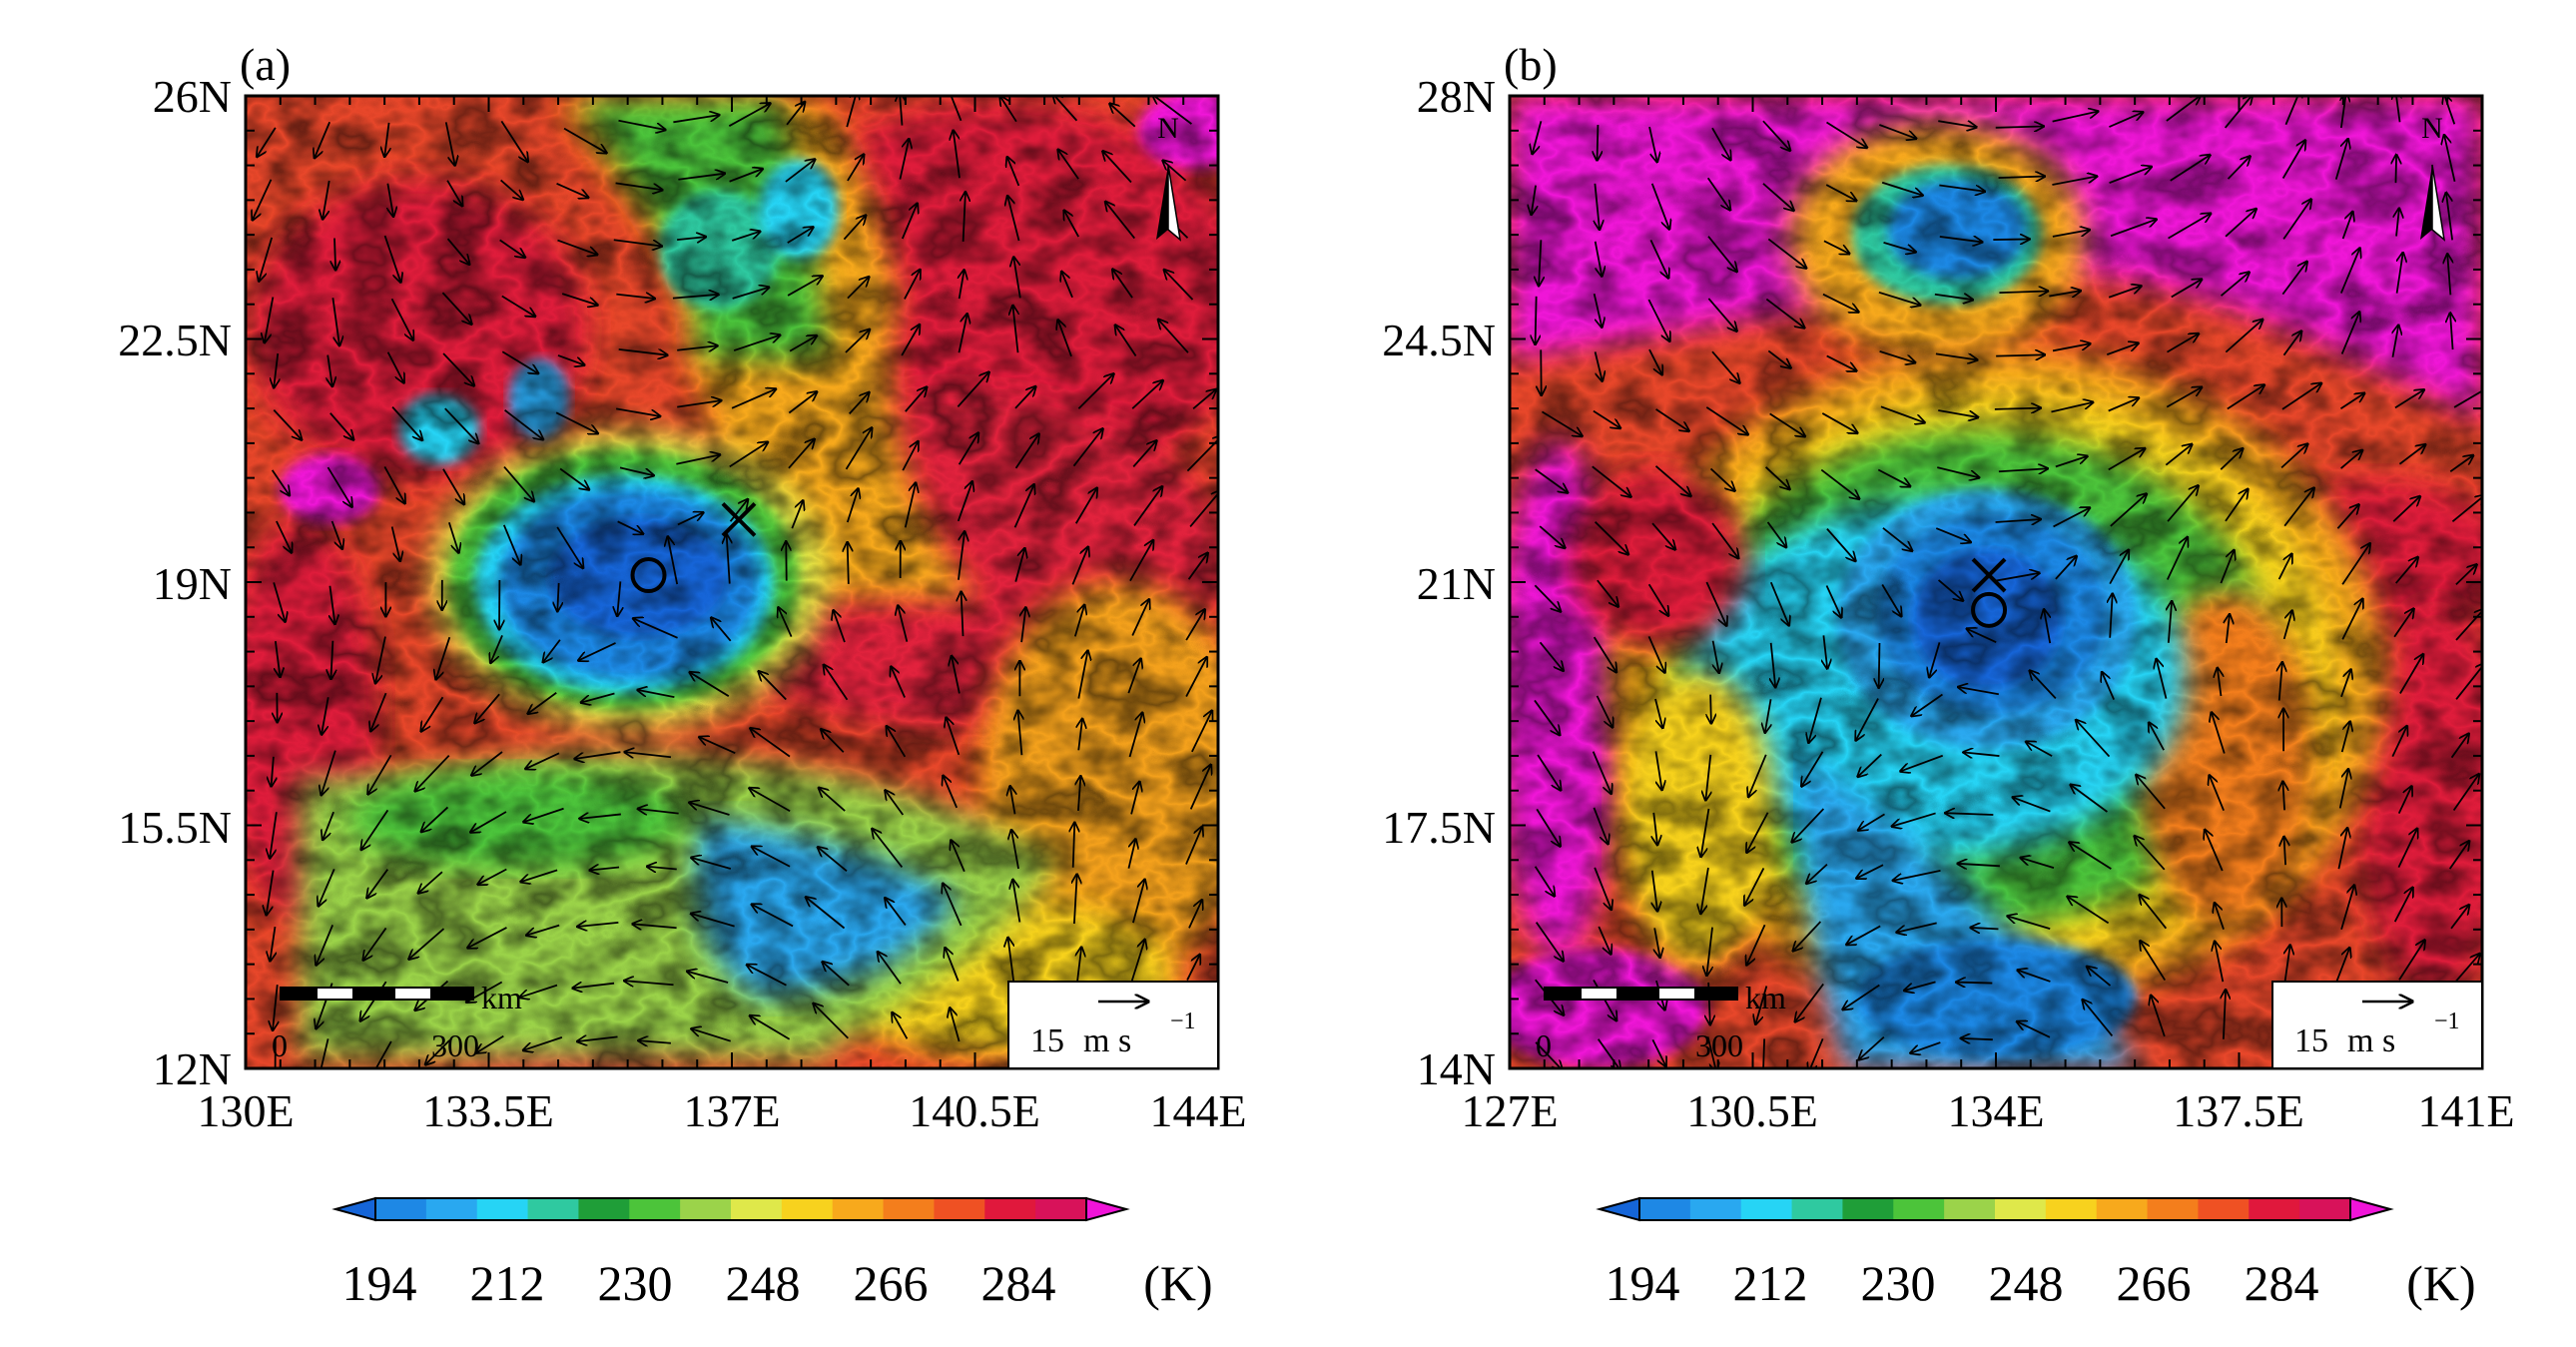 The image size is (2576, 1347). I want to click on panel-b-scale-bar: km 0 300, so click(1661, 1021).